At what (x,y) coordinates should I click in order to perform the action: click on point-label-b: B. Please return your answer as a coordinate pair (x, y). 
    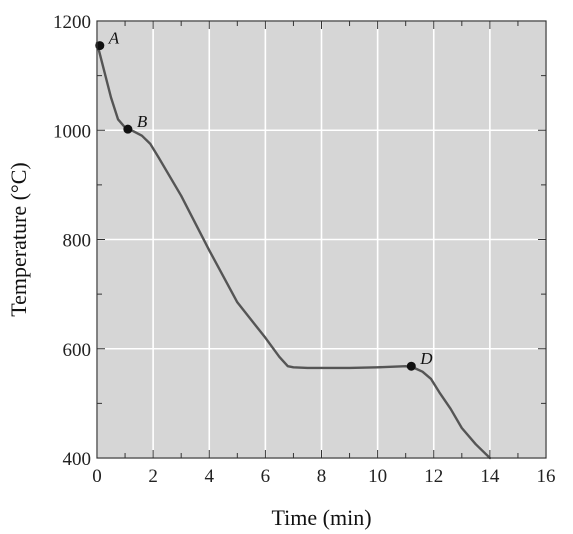
    Looking at the image, I should click on (142, 121).